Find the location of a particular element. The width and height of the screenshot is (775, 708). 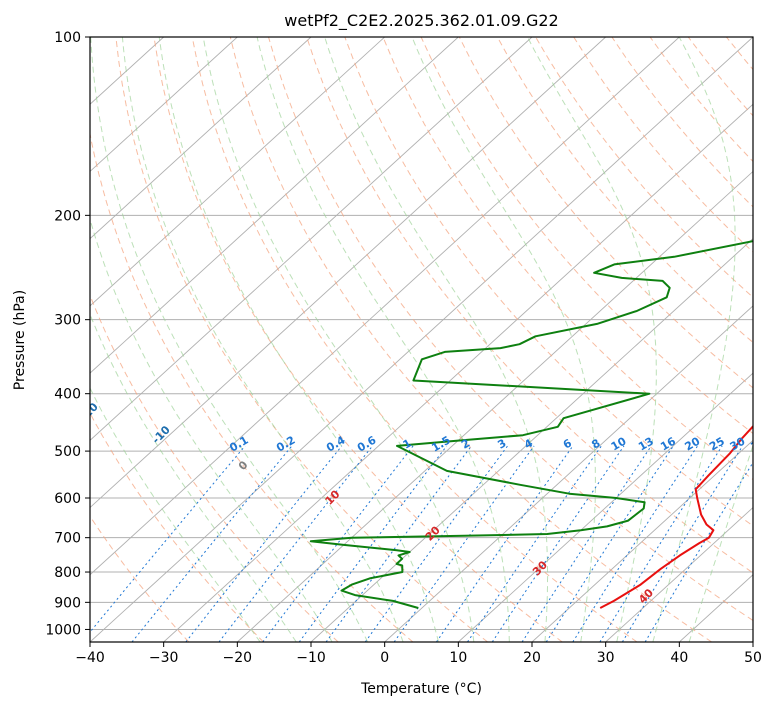

x-tick-label: −10 is located at coordinates (311, 658).